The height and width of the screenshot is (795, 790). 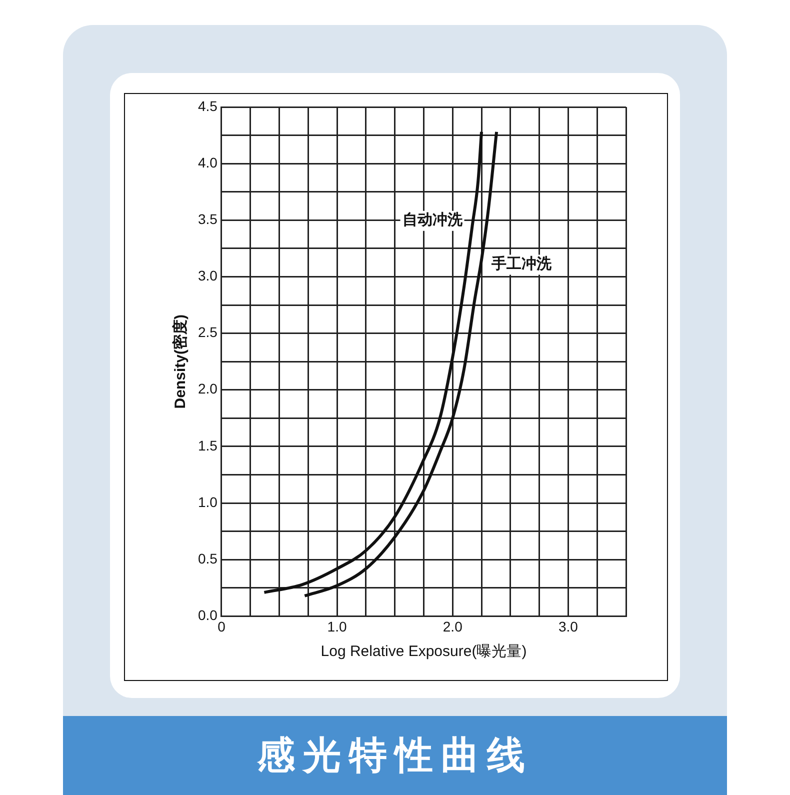 I want to click on y-tick-label: 4.0, so click(x=208, y=162).